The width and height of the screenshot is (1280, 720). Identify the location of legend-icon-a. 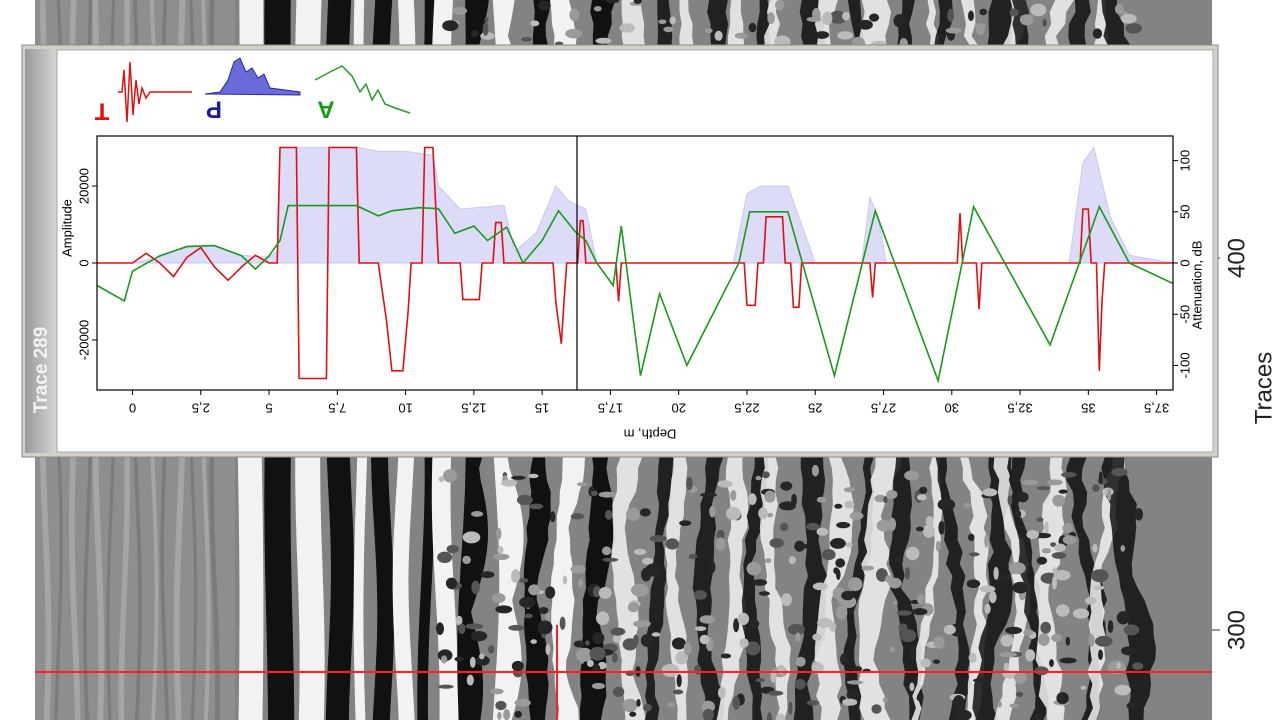
(362, 89).